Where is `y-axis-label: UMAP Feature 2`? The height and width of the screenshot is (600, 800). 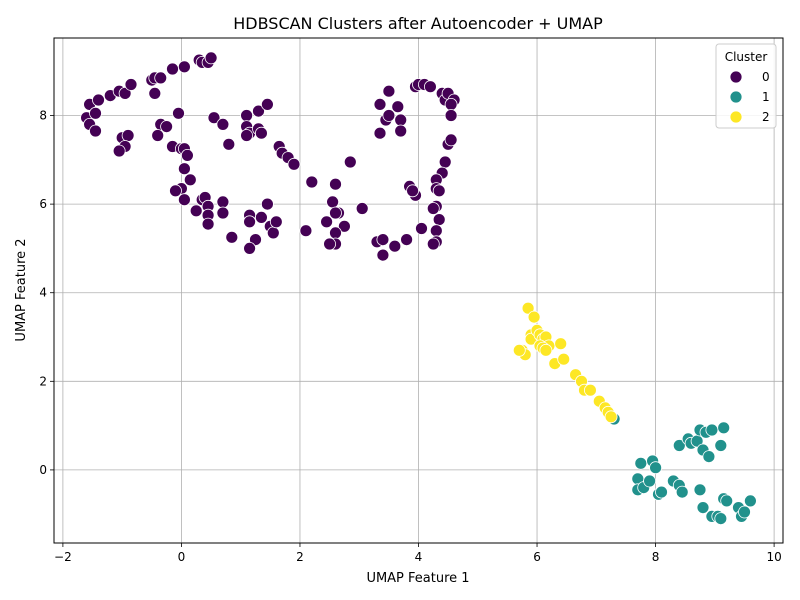
y-axis-label: UMAP Feature 2 is located at coordinates (21, 289).